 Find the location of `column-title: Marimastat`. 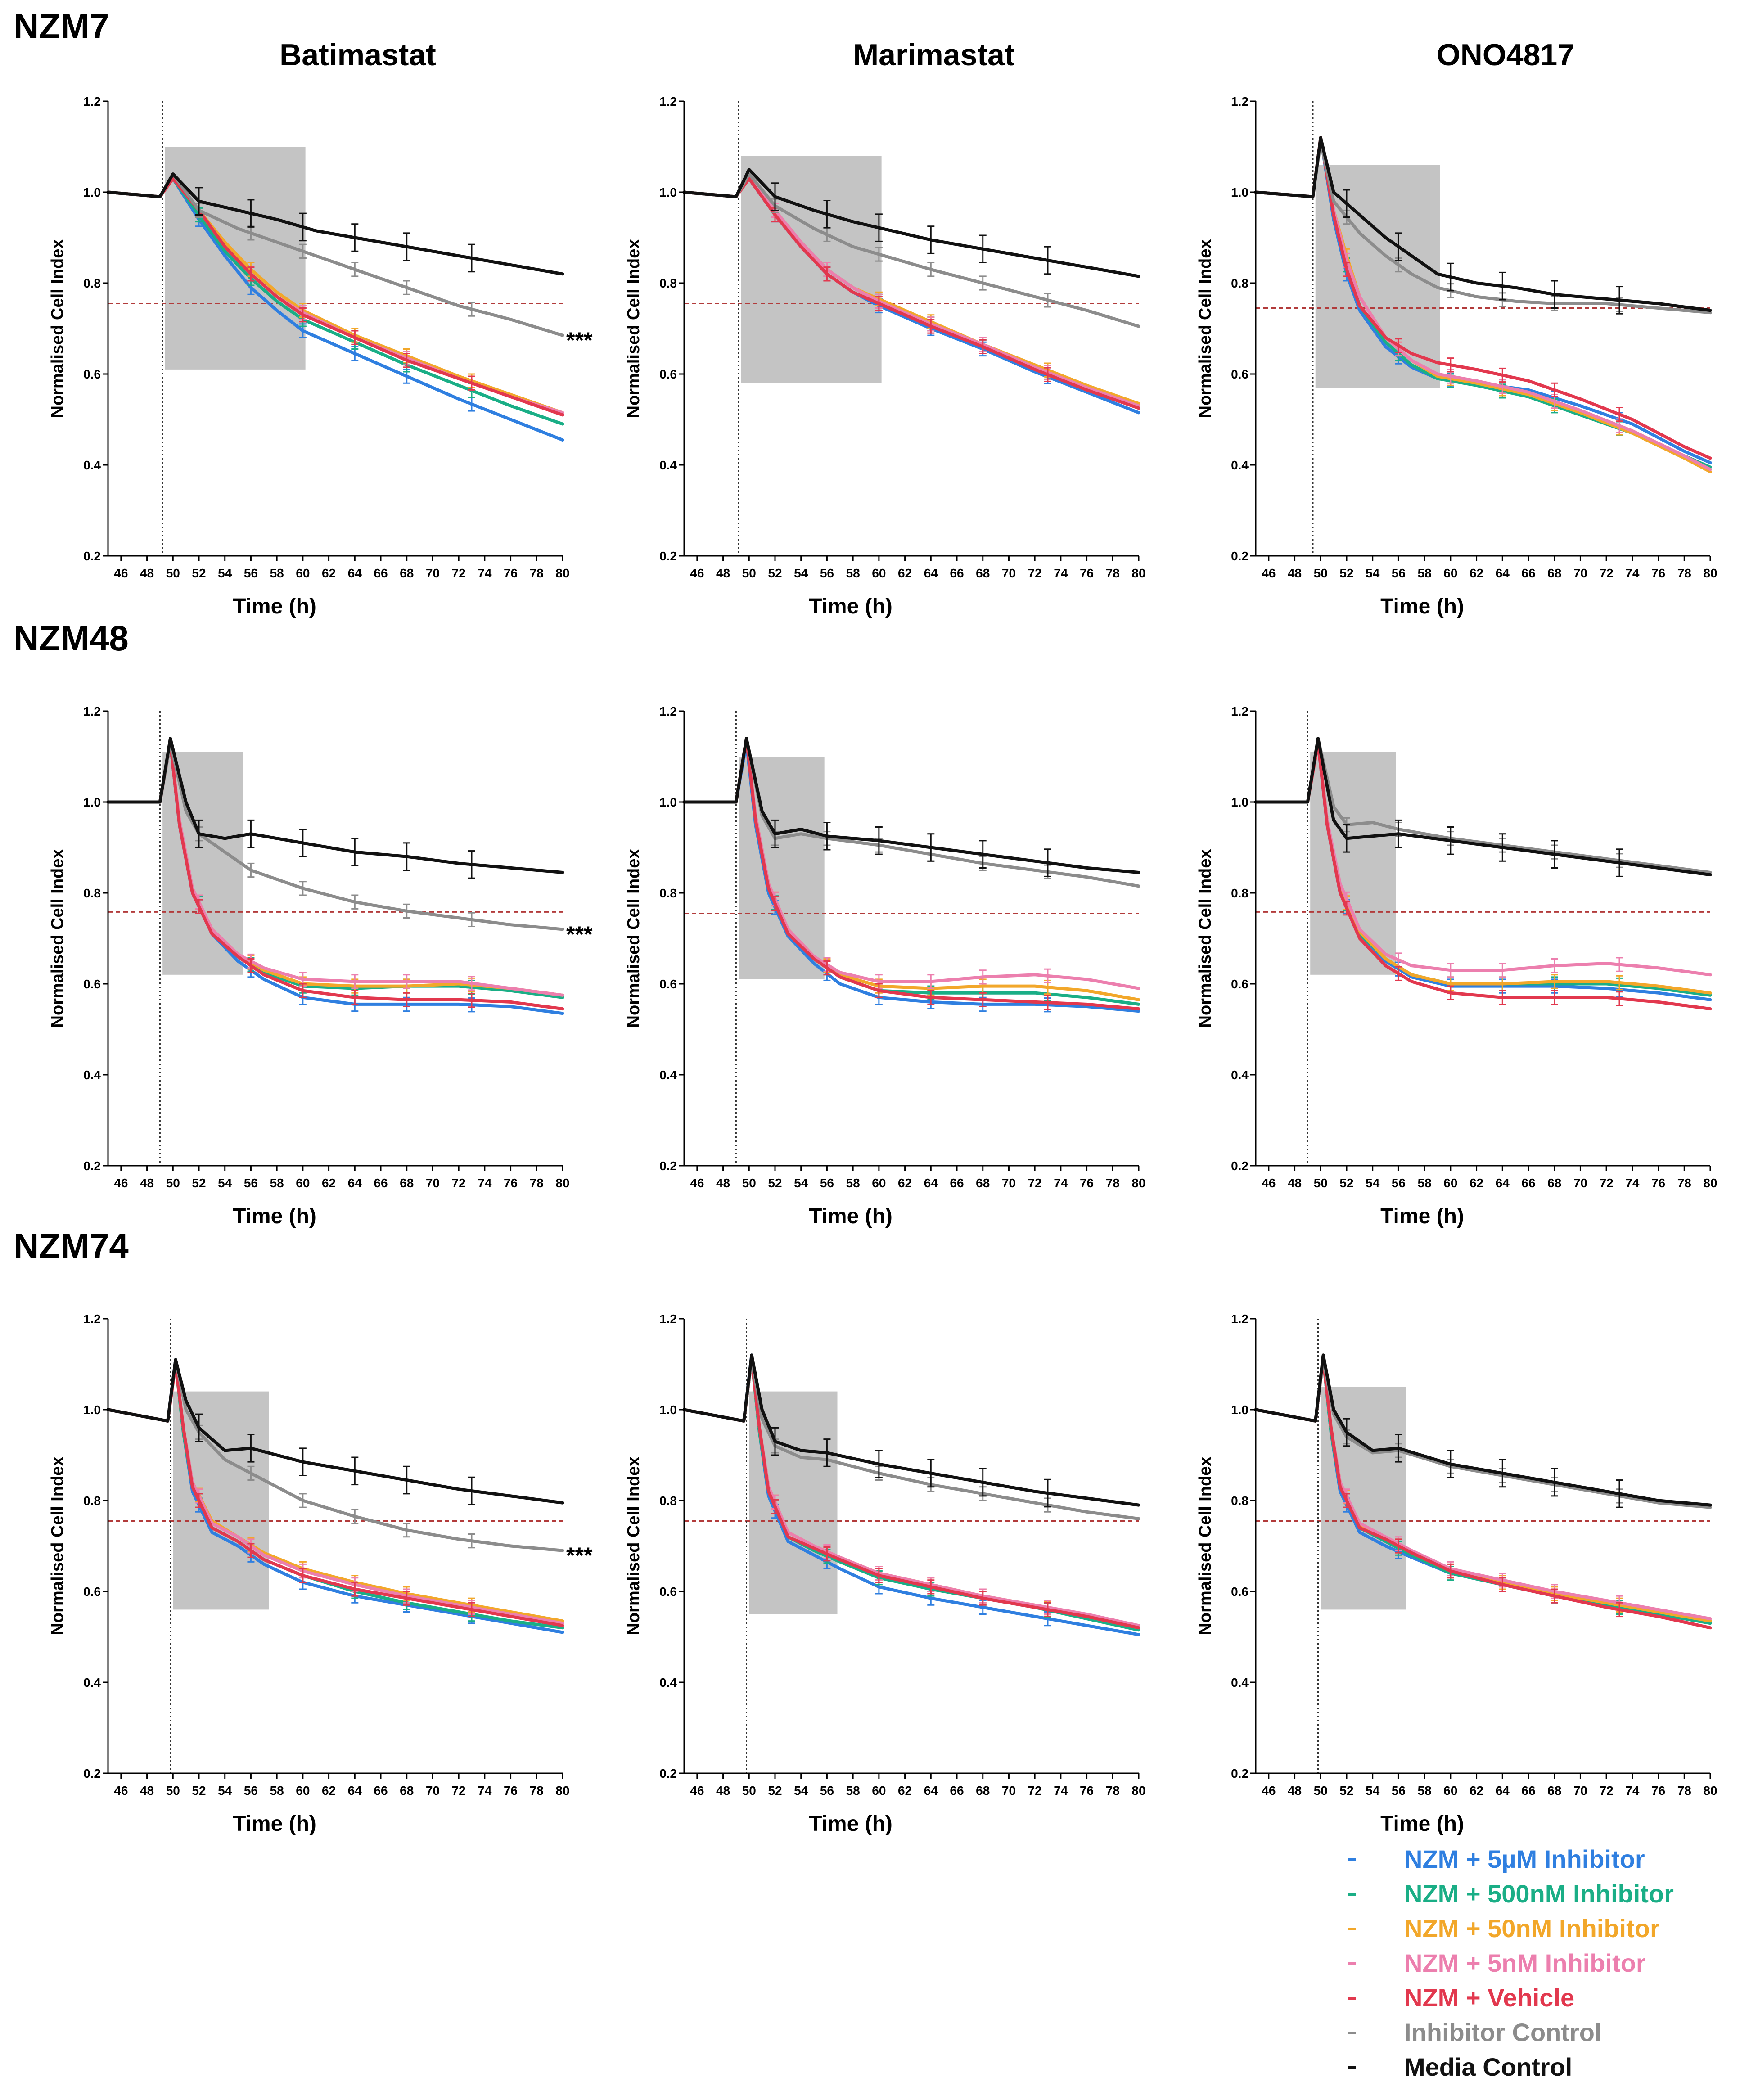

column-title: Marimastat is located at coordinates (933, 55).